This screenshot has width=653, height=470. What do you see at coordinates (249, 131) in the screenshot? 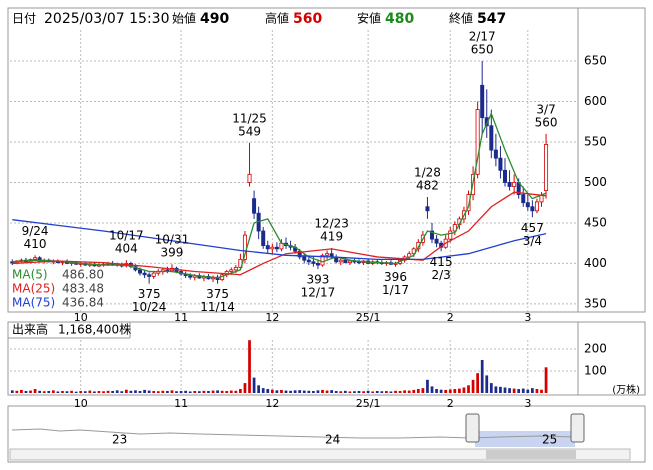
I see `annotation-value: 549` at bounding box center [249, 131].